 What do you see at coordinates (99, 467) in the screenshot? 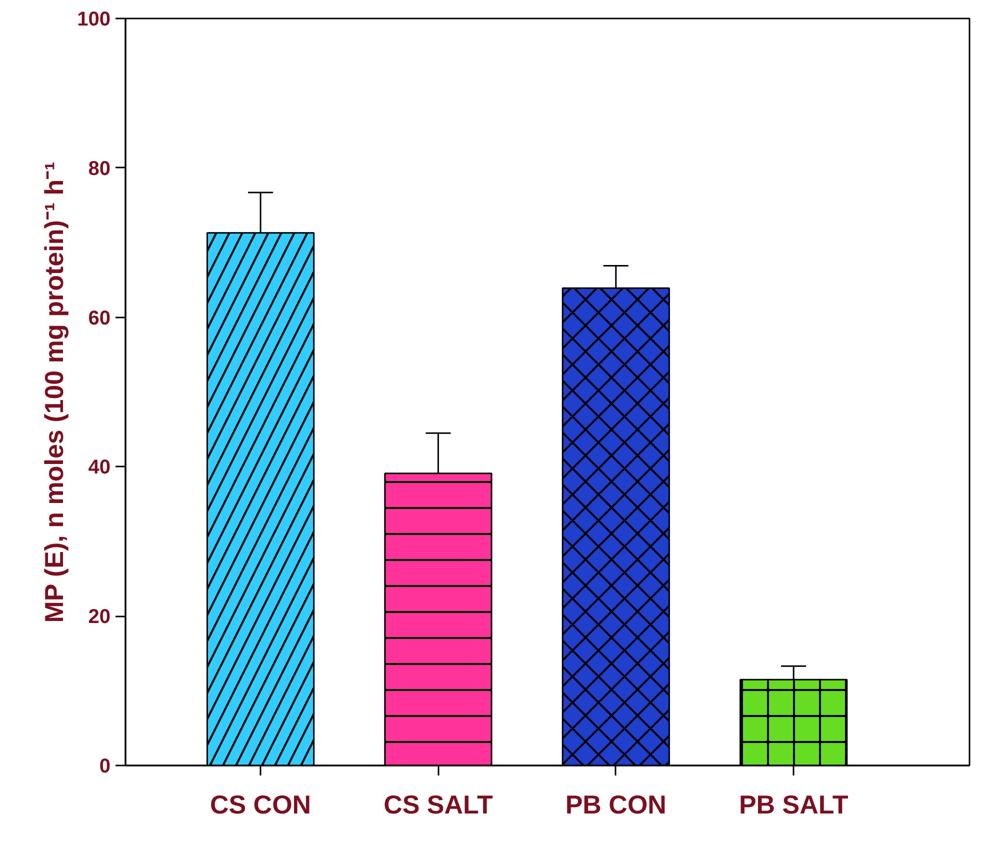
I see `y-tick-label: 40` at bounding box center [99, 467].